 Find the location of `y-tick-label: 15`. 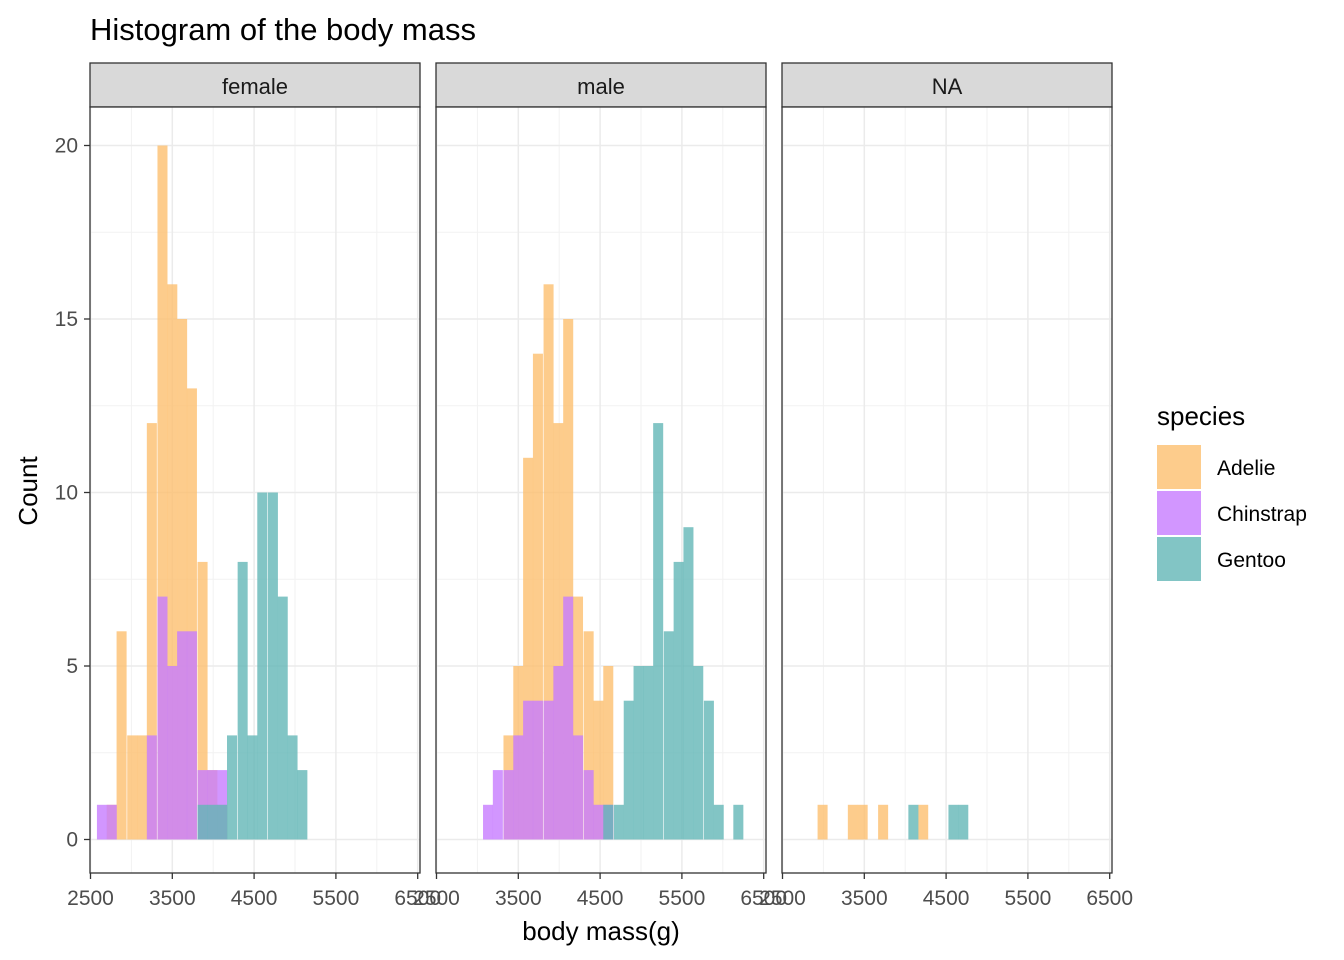

y-tick-label: 15 is located at coordinates (66, 319).